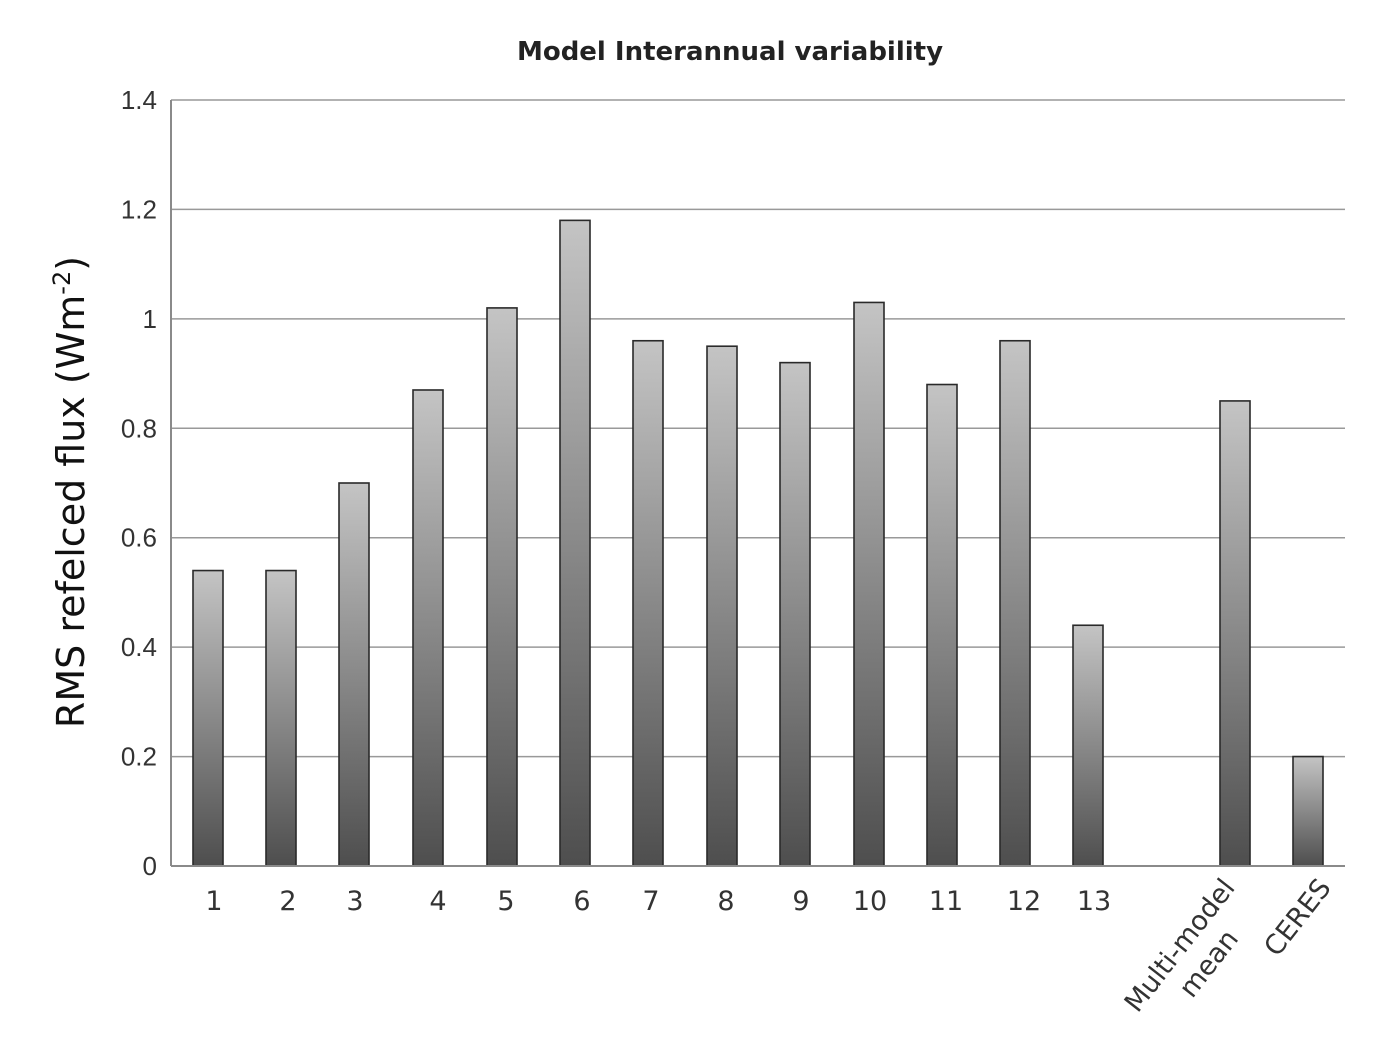  Describe the element at coordinates (62, 283) in the screenshot. I see `y-axis-label-superscript: -2` at that location.